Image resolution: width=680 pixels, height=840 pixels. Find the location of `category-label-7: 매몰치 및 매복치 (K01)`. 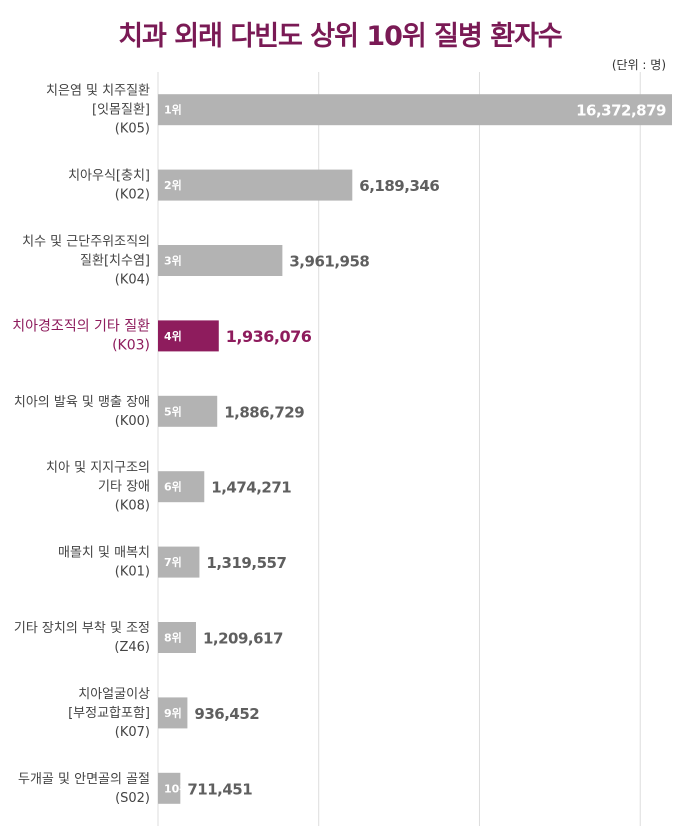

category-label-7: 매몰치 및 매복치 (K01) is located at coordinates (104, 563).